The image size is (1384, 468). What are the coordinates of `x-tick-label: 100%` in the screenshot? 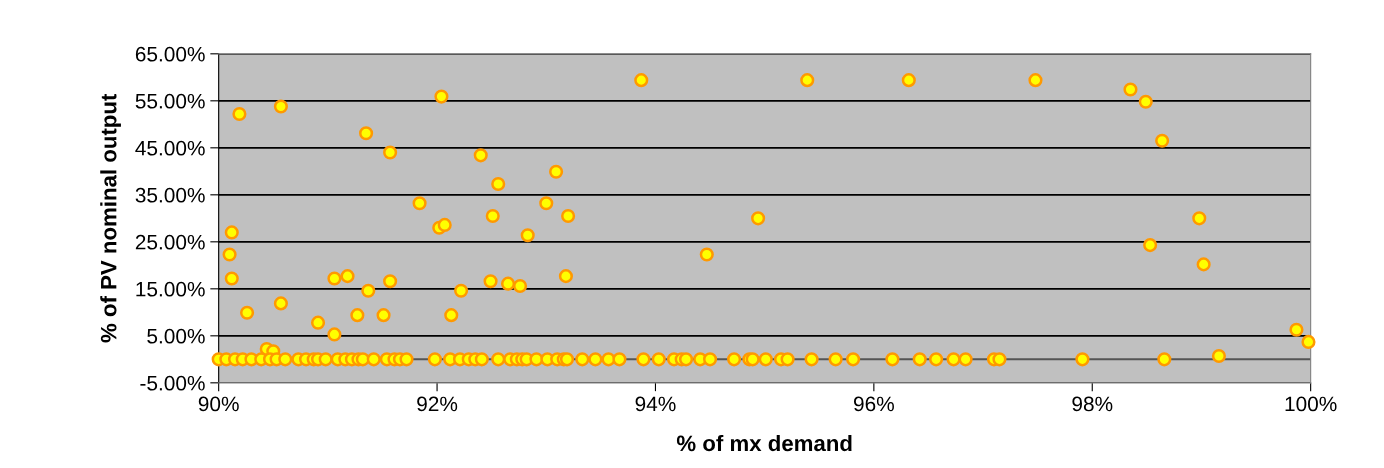 It's located at (1311, 404).